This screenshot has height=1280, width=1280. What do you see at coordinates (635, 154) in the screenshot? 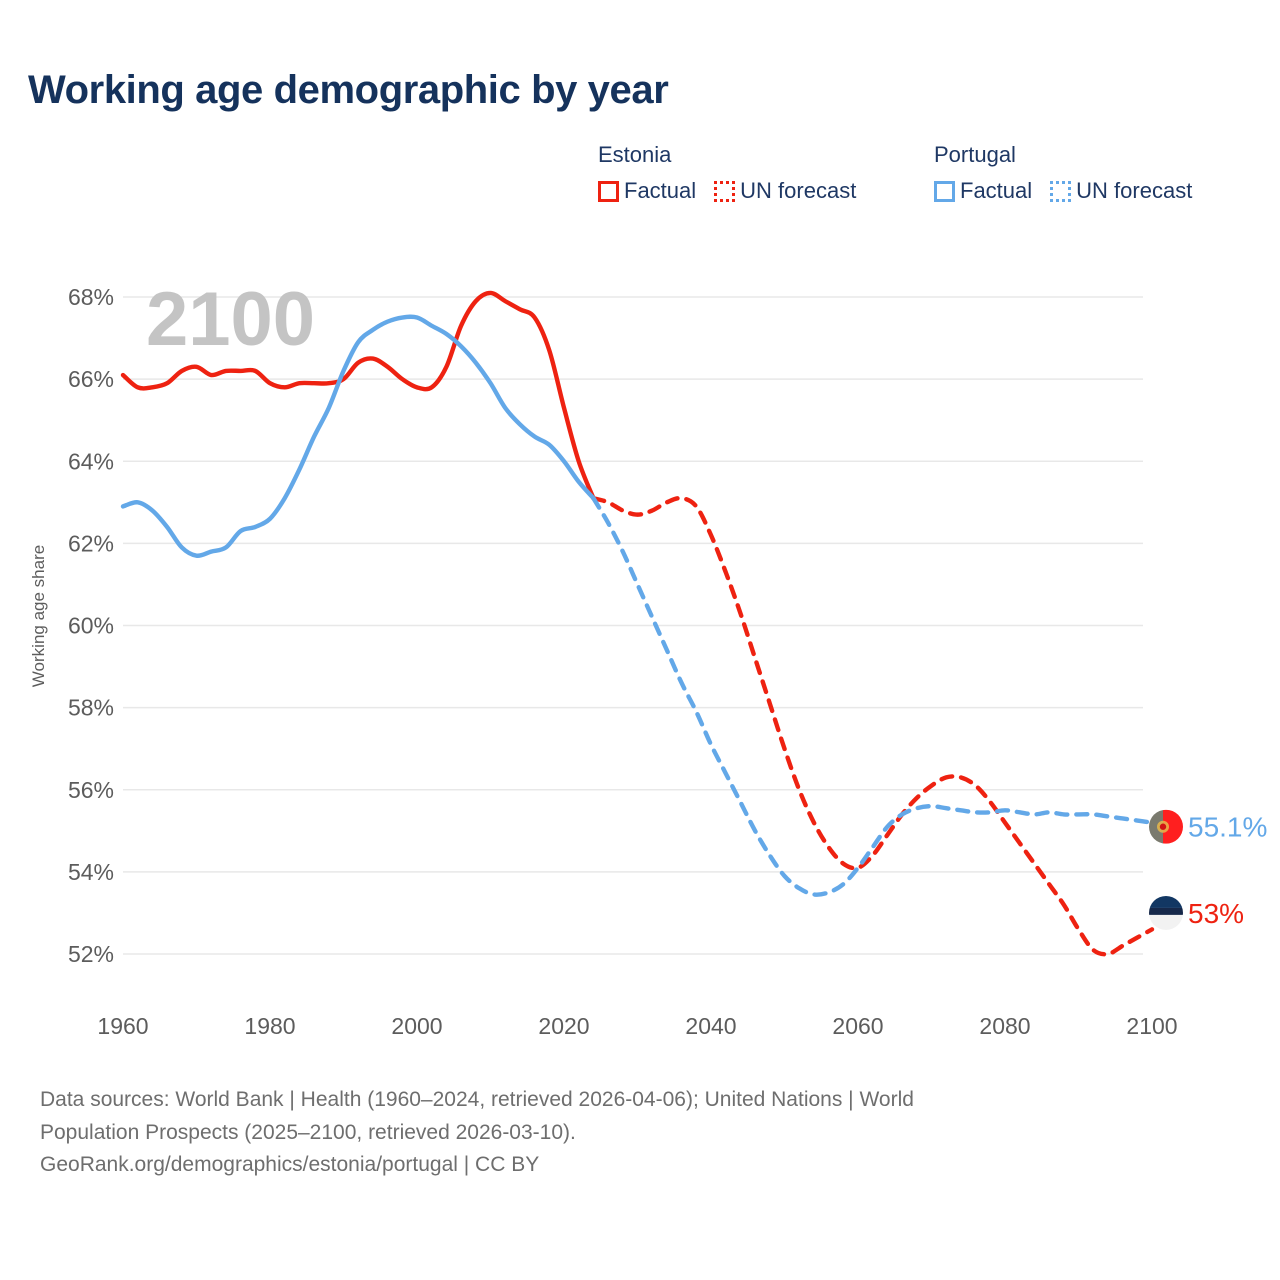
I see `legend-country-estonia: Estonia` at bounding box center [635, 154].